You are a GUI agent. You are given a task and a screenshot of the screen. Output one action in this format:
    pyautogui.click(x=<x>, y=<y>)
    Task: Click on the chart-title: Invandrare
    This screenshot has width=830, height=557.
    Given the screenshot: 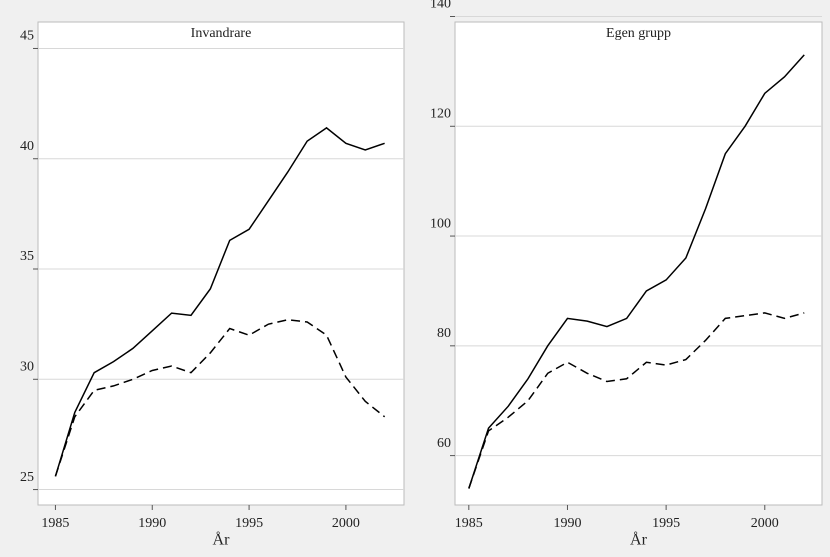 What is the action you would take?
    pyautogui.click(x=221, y=33)
    